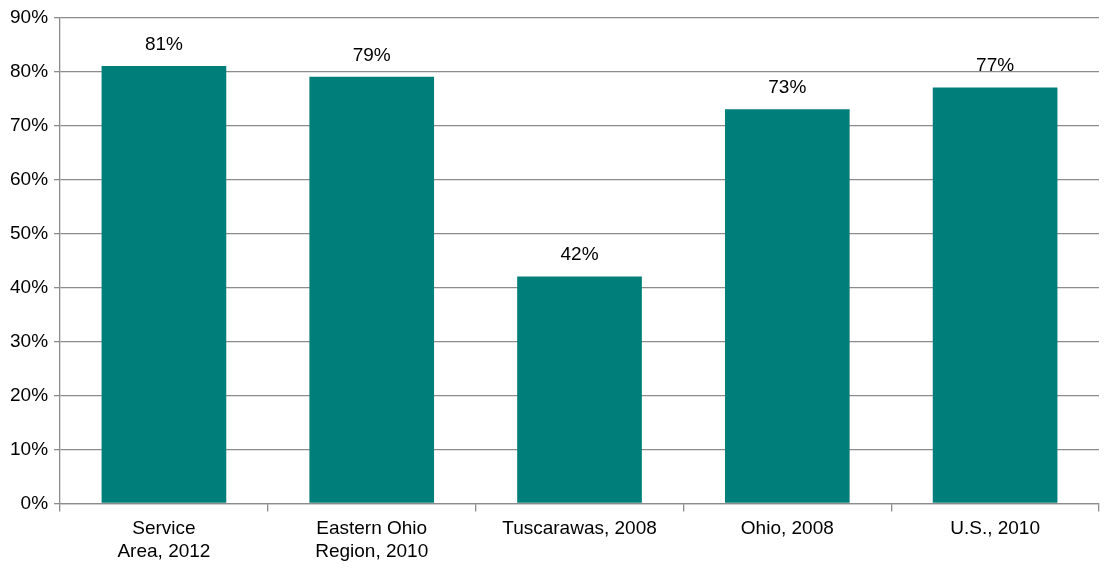  What do you see at coordinates (579, 528) in the screenshot?
I see `x-tick-label: Tuscarawas, 2008` at bounding box center [579, 528].